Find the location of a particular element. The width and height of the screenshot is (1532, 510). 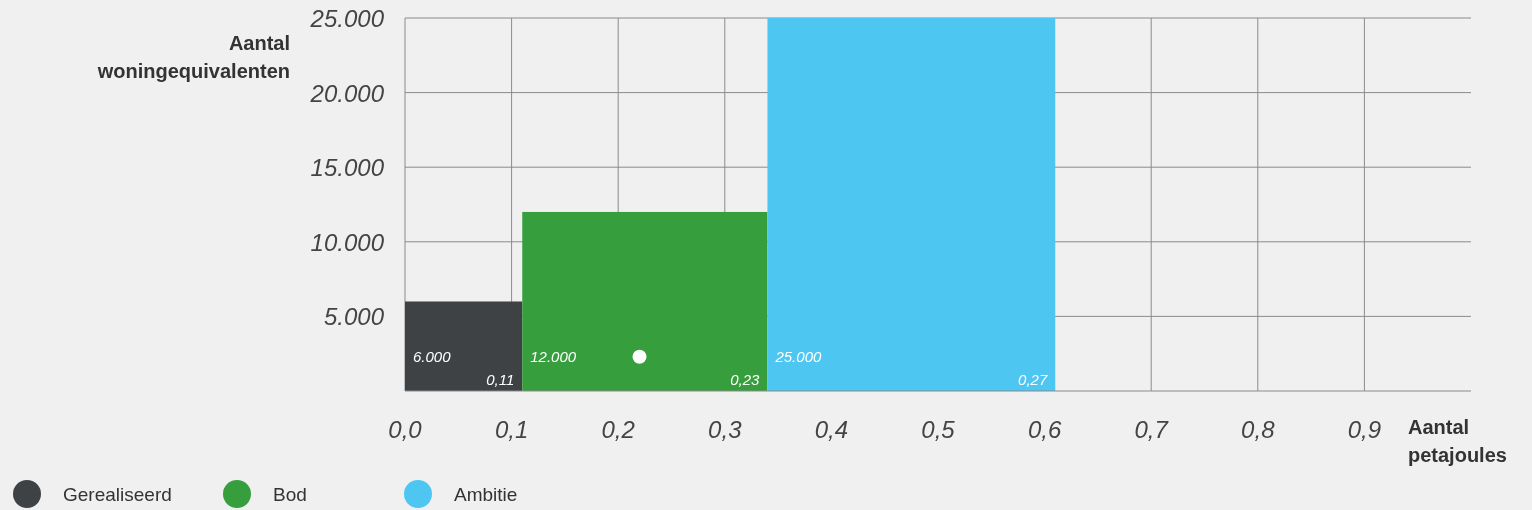

x-axis-title: Aantal petajoules is located at coordinates (1457, 441).